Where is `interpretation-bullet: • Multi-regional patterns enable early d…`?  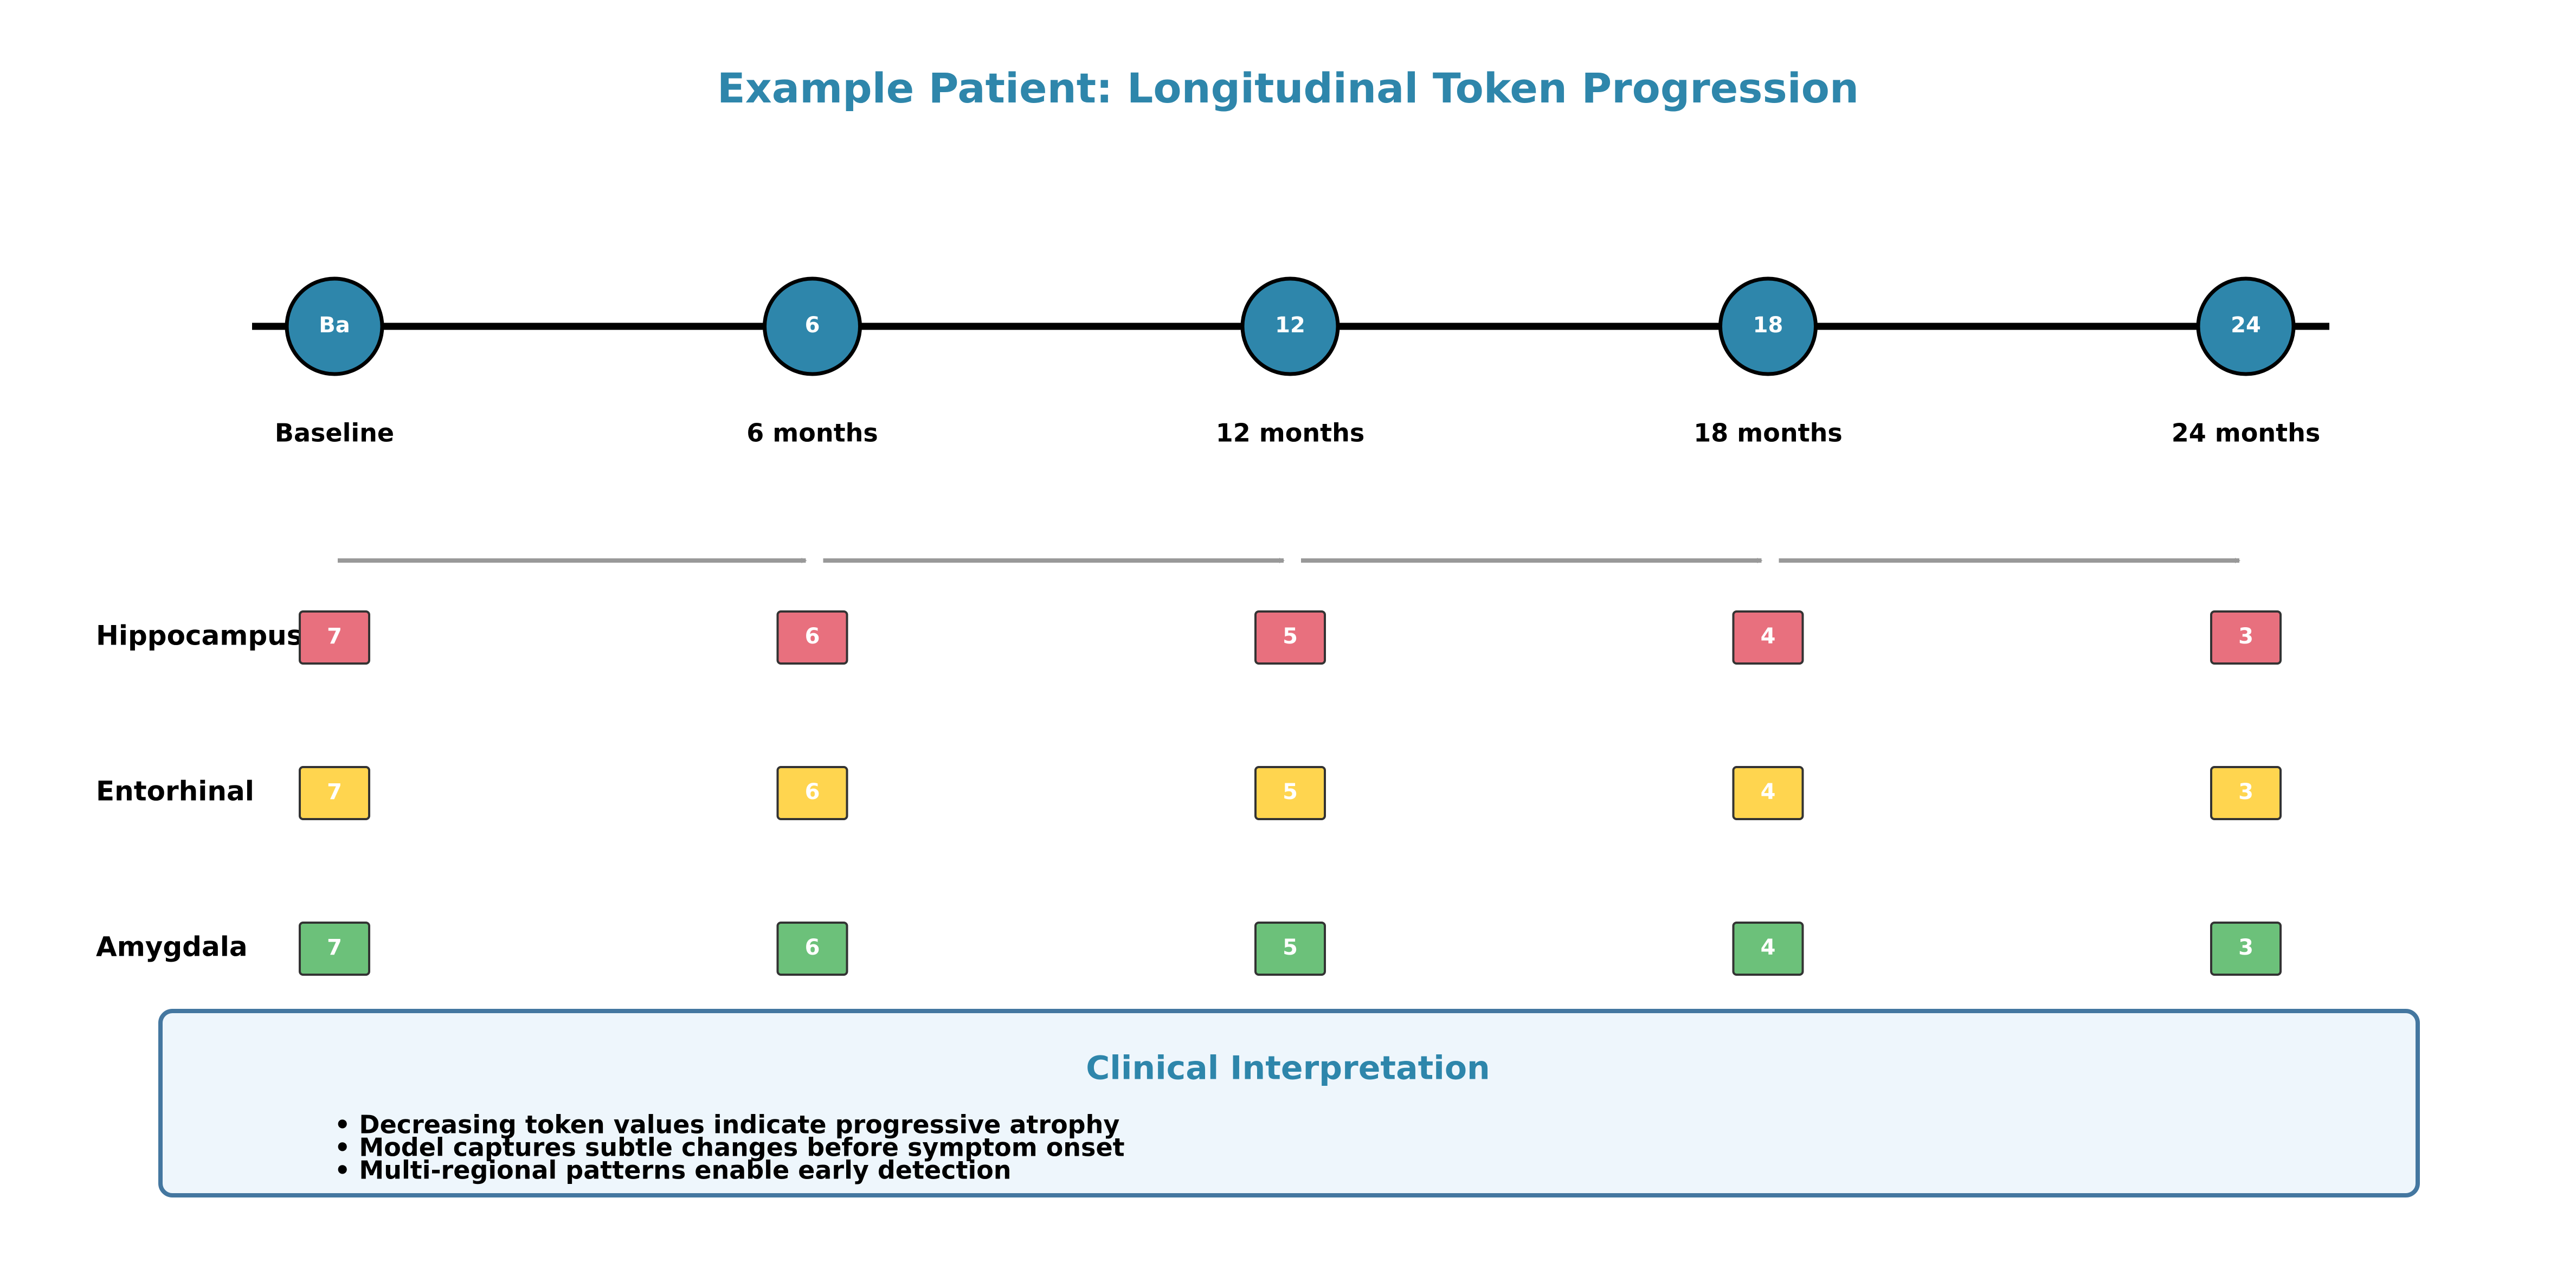
interpretation-bullet: • Multi-regional patterns enable early d… is located at coordinates (673, 1170).